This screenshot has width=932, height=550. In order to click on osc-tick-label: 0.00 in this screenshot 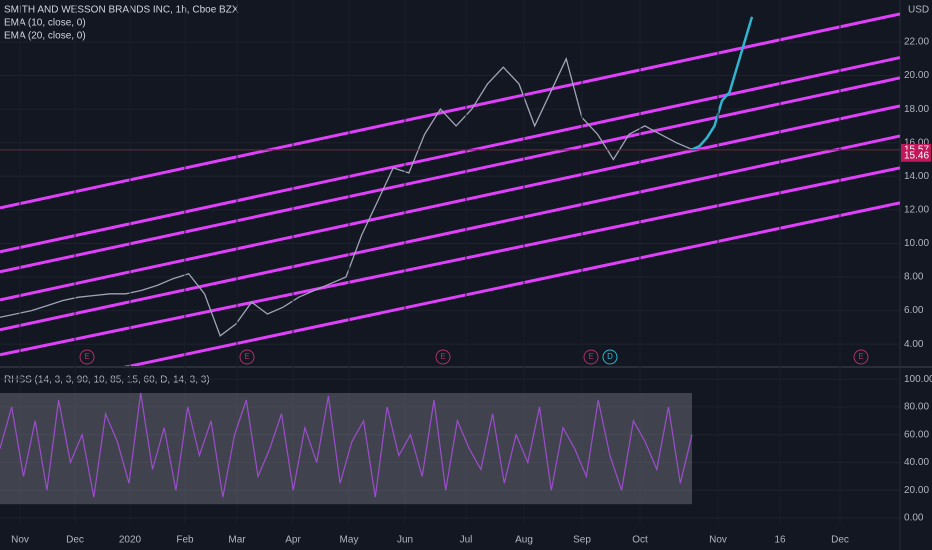, I will do `click(914, 518)`.